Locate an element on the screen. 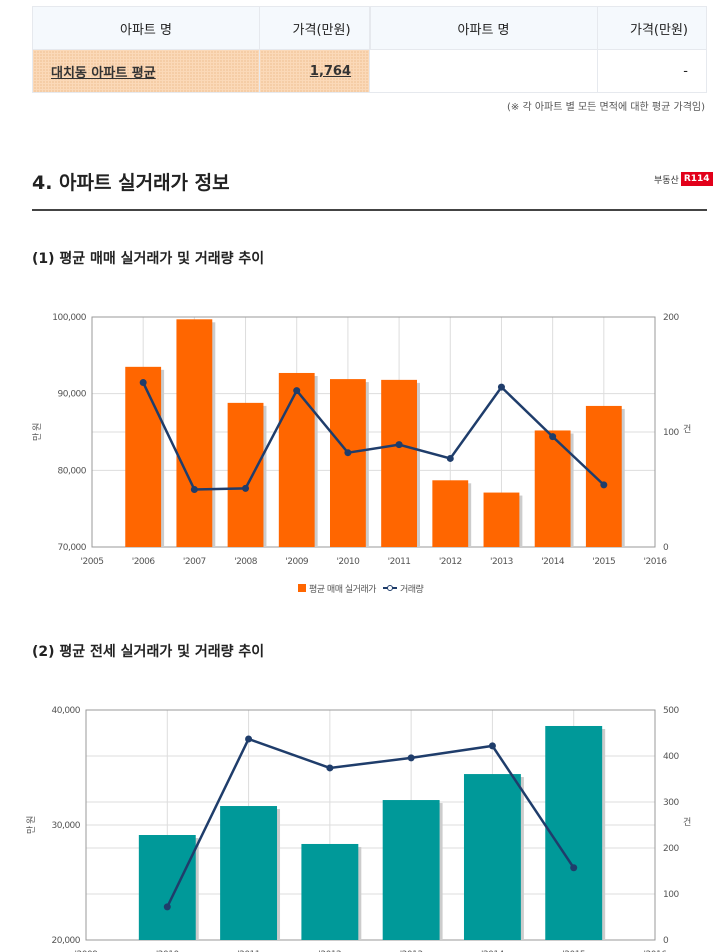  apt-price: 1,764 is located at coordinates (330, 71).